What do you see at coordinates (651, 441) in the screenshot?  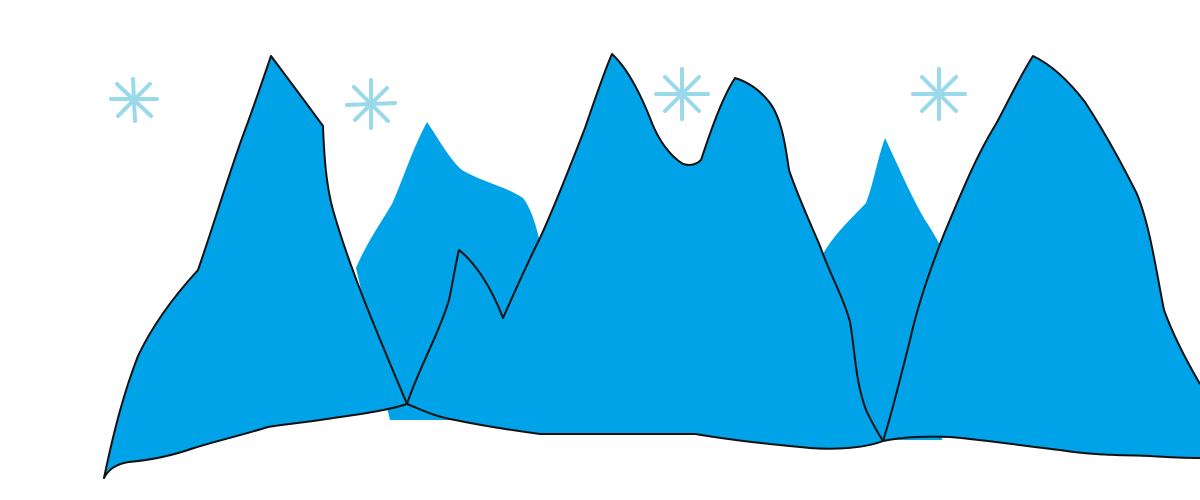 I see `outline-ground` at bounding box center [651, 441].